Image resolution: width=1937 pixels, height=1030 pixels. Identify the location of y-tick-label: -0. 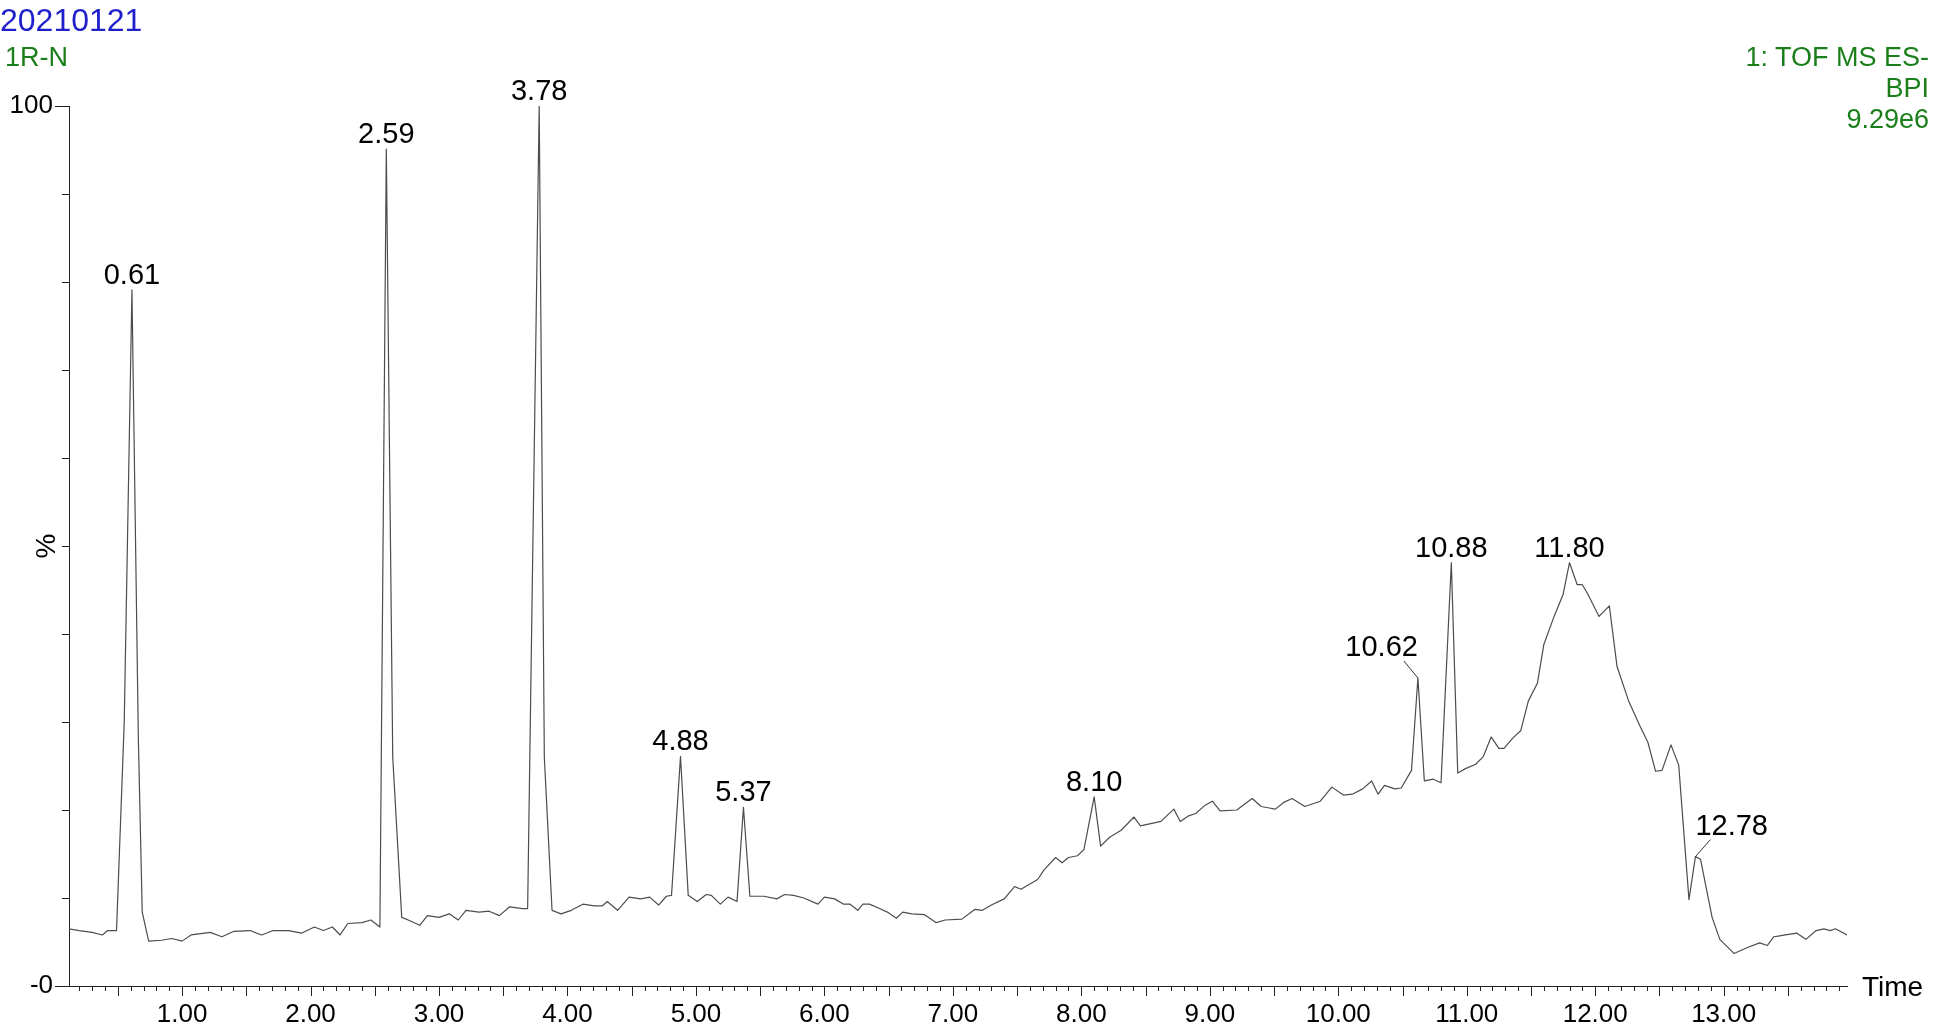
(41, 984).